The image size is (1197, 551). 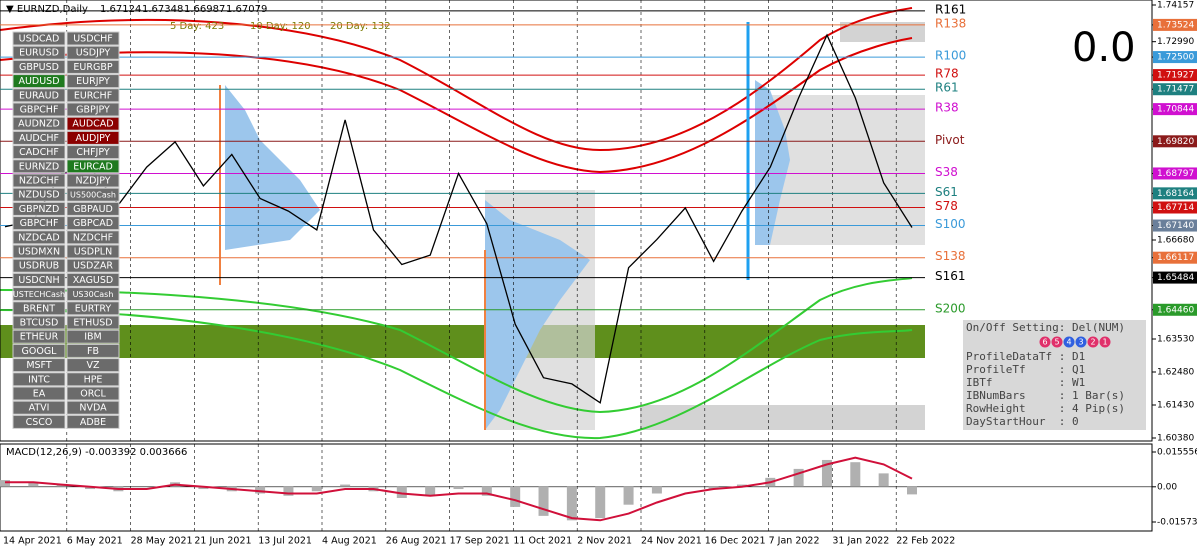 I want to click on button-text: USDRUB, so click(x=39, y=266).